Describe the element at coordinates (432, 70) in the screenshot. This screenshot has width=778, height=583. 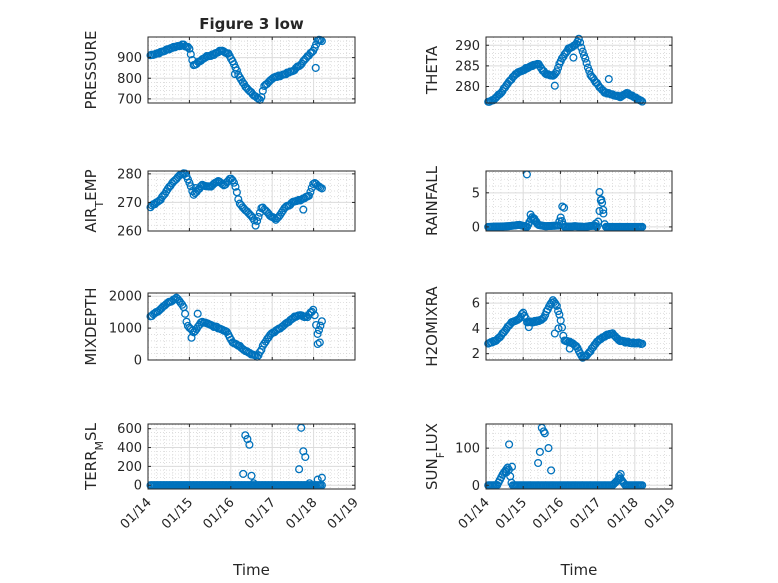
I see `y-axis-label: THETA` at that location.